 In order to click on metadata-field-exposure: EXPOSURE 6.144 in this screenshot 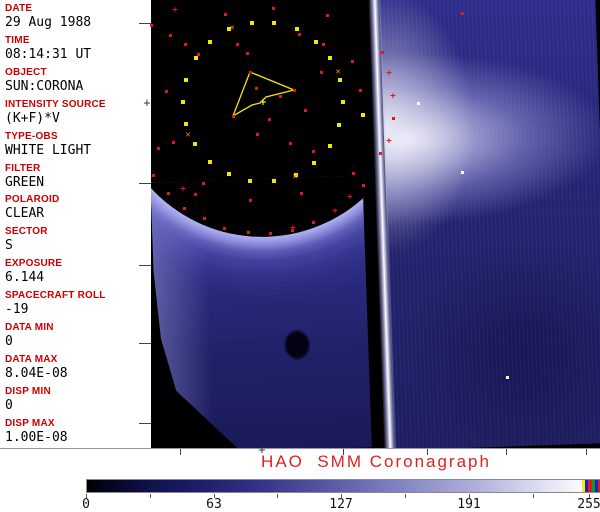, I will do `click(77, 271)`.